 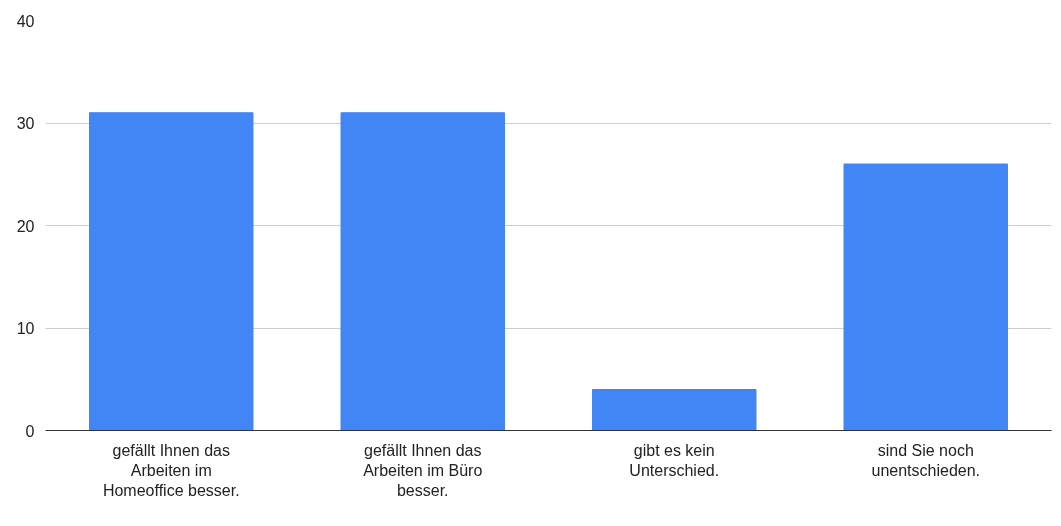 I want to click on y-tick-label: 0, so click(x=30, y=431).